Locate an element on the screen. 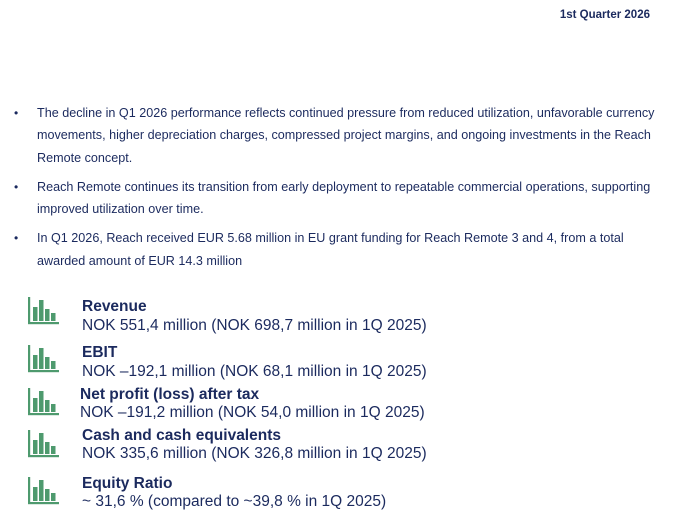 This screenshot has width=690, height=531. metric-title: Net profit (loss) after tax is located at coordinates (170, 394).